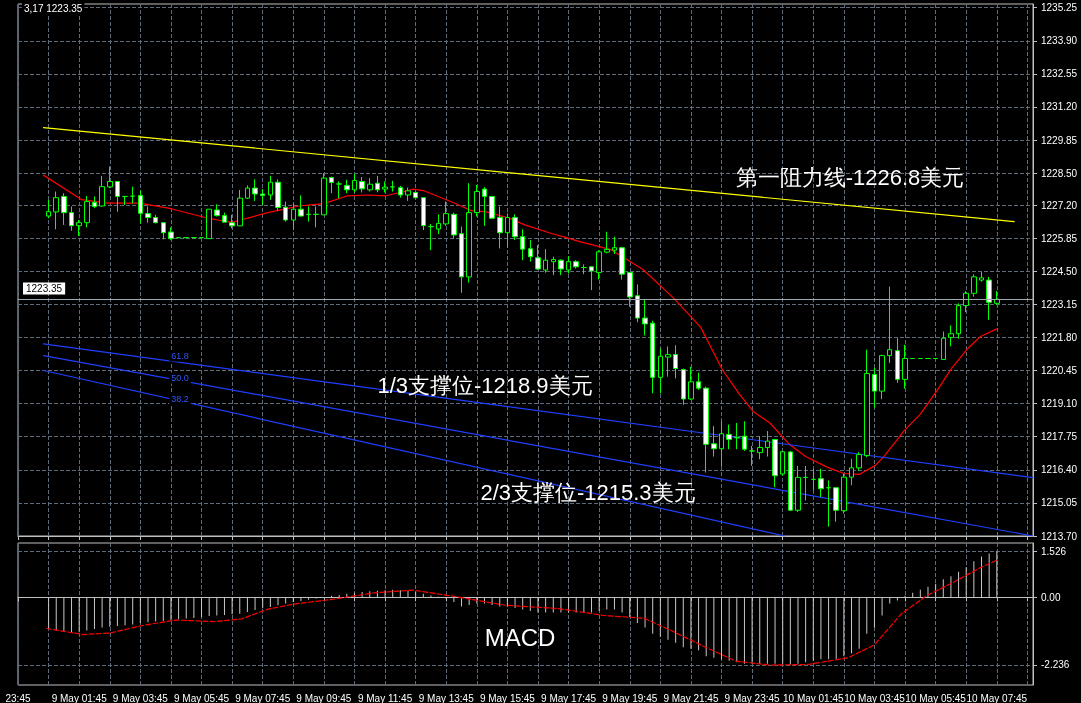 This screenshot has width=1081, height=703. I want to click on y-tick-label: 1213.70, so click(1059, 536).